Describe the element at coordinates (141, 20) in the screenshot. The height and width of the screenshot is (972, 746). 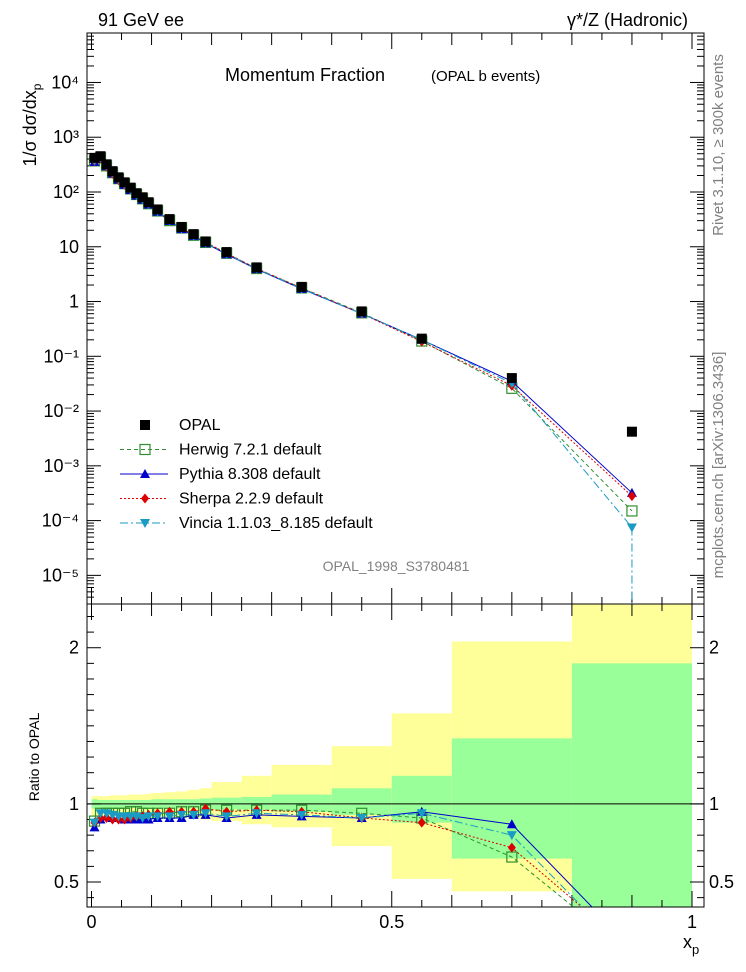
I see `header-left: 91 GeV ee` at that location.